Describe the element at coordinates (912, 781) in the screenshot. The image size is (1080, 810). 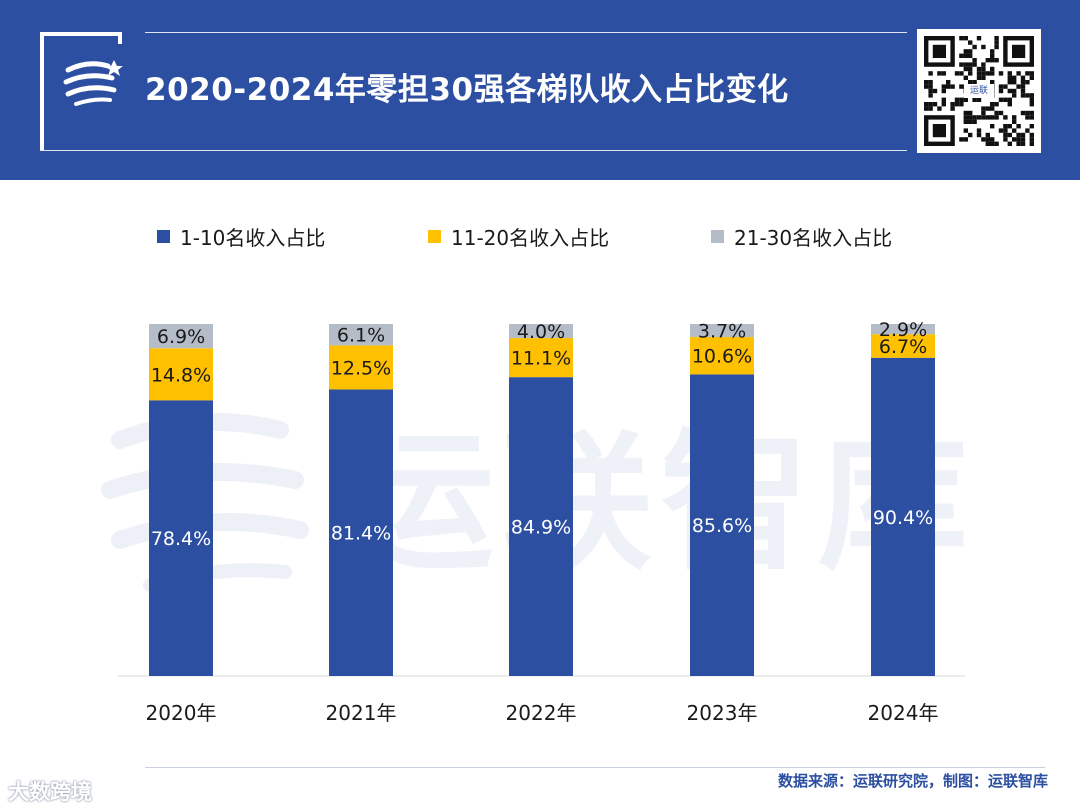
I see `source-note: 数据来源：运联研究院，制图：运联智库` at that location.